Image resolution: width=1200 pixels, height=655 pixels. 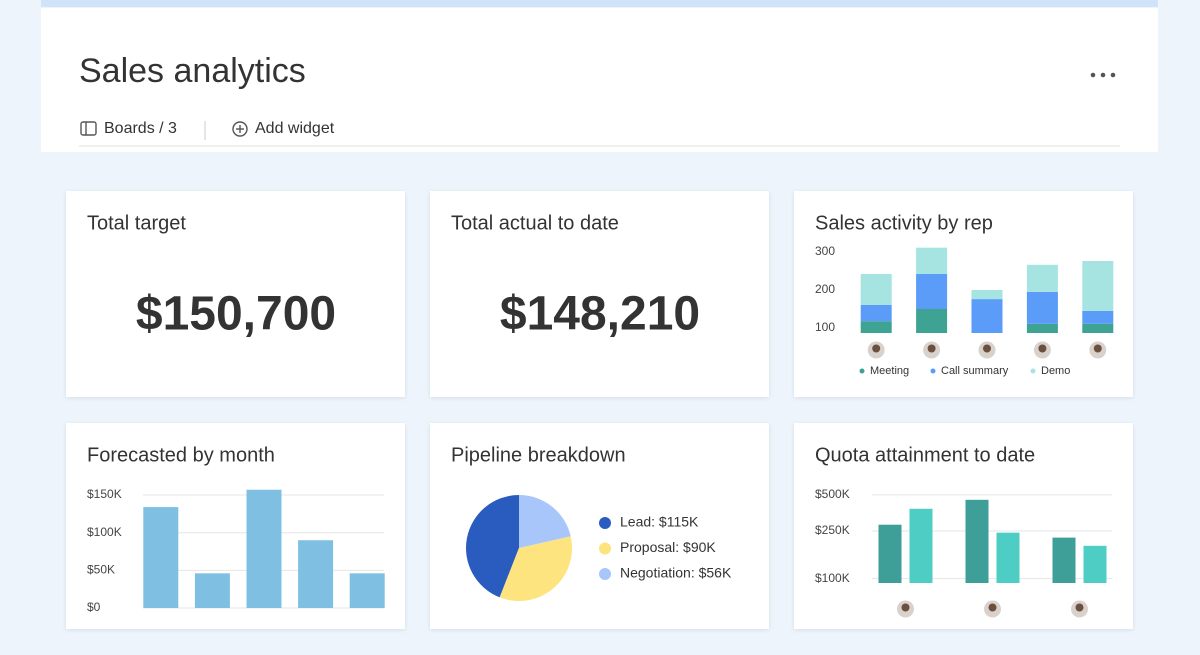 What do you see at coordinates (825, 327) in the screenshot?
I see `y-tick-label: 100` at bounding box center [825, 327].